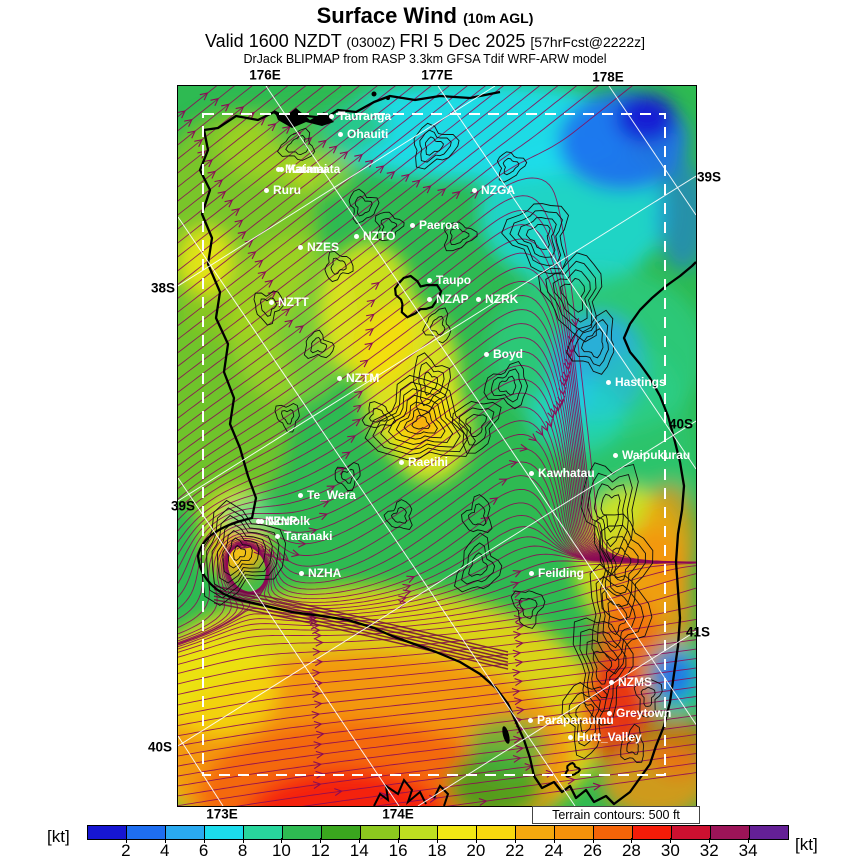 The image size is (850, 860). I want to click on station-label-waipukurau: Waipukurau, so click(651, 455).